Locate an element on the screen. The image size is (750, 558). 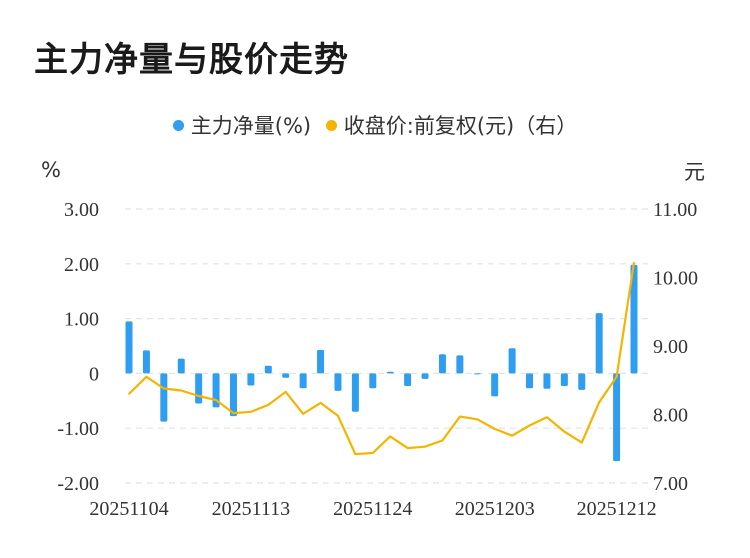
y-right-tick-label: 10.00 is located at coordinates (675, 279).